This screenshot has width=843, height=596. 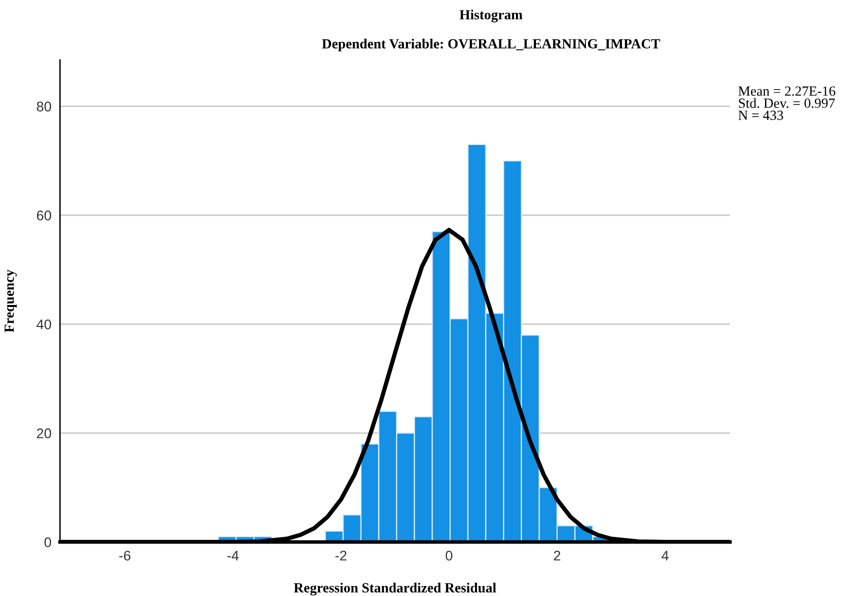 I want to click on y-tick-label: 80, so click(x=44, y=107).